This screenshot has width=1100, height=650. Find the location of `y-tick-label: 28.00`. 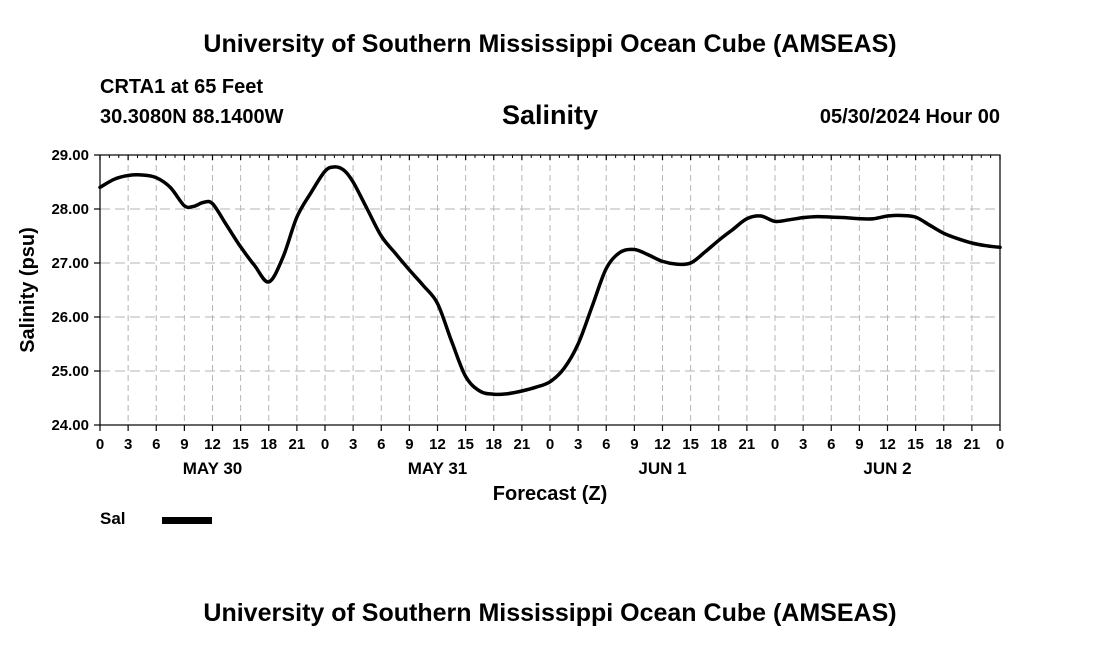

y-tick-label: 28.00 is located at coordinates (70, 209).